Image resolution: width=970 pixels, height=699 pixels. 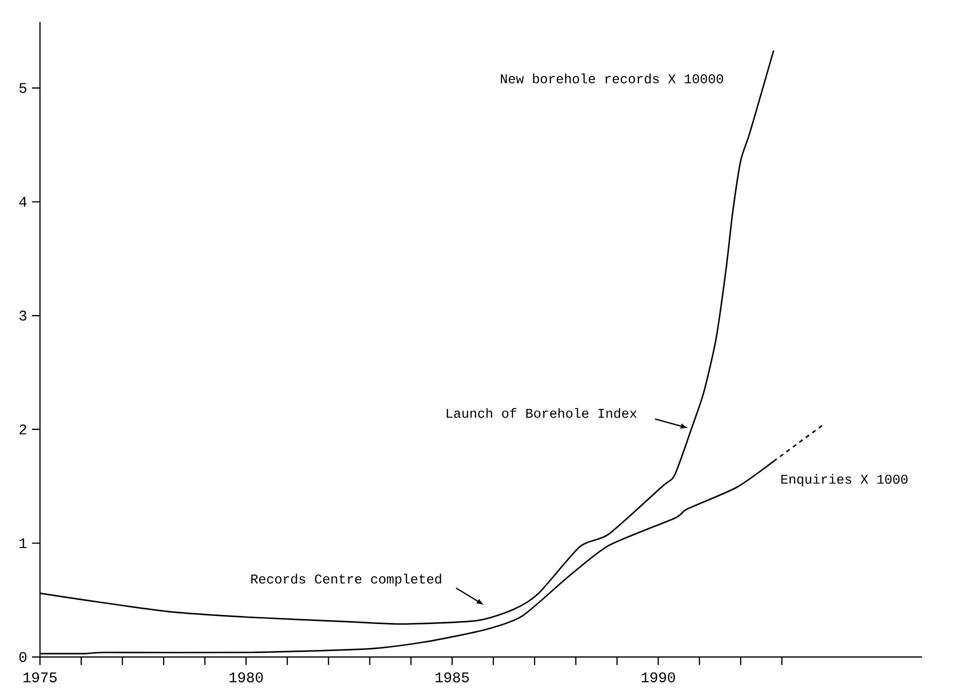 What do you see at coordinates (22, 657) in the screenshot?
I see `y-tick-label: 0` at bounding box center [22, 657].